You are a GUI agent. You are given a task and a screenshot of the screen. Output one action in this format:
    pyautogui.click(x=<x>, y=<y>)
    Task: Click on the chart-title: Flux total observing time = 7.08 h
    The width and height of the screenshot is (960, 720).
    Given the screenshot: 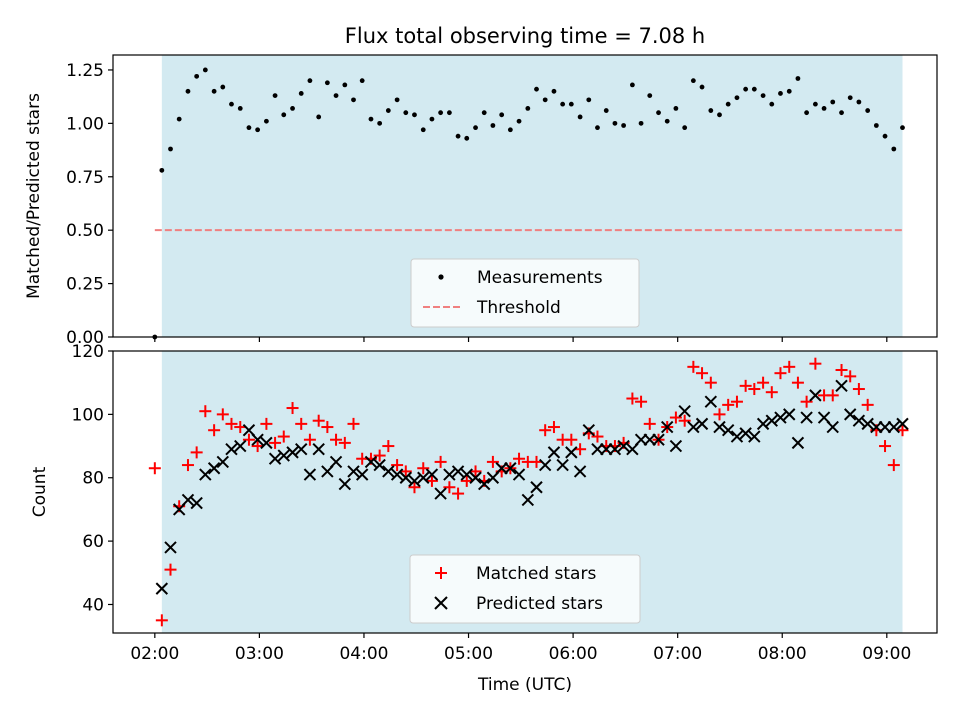 What is the action you would take?
    pyautogui.click(x=525, y=36)
    